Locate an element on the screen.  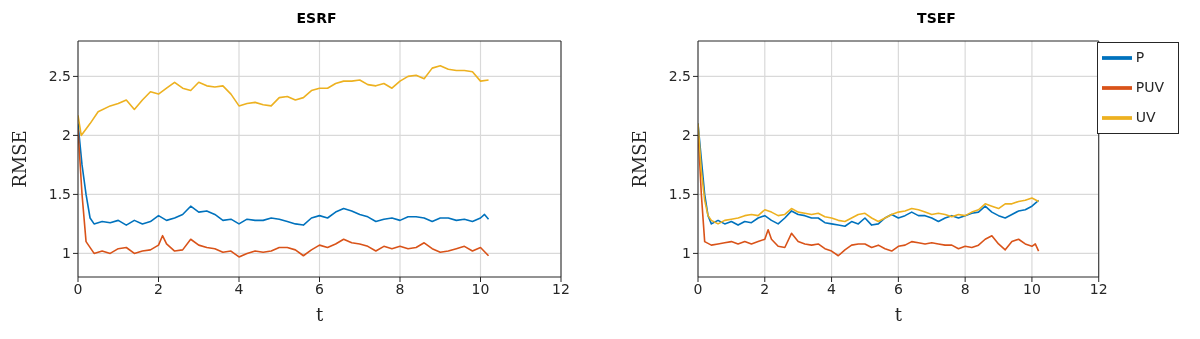
line-series is located at coordinates (284, 100).